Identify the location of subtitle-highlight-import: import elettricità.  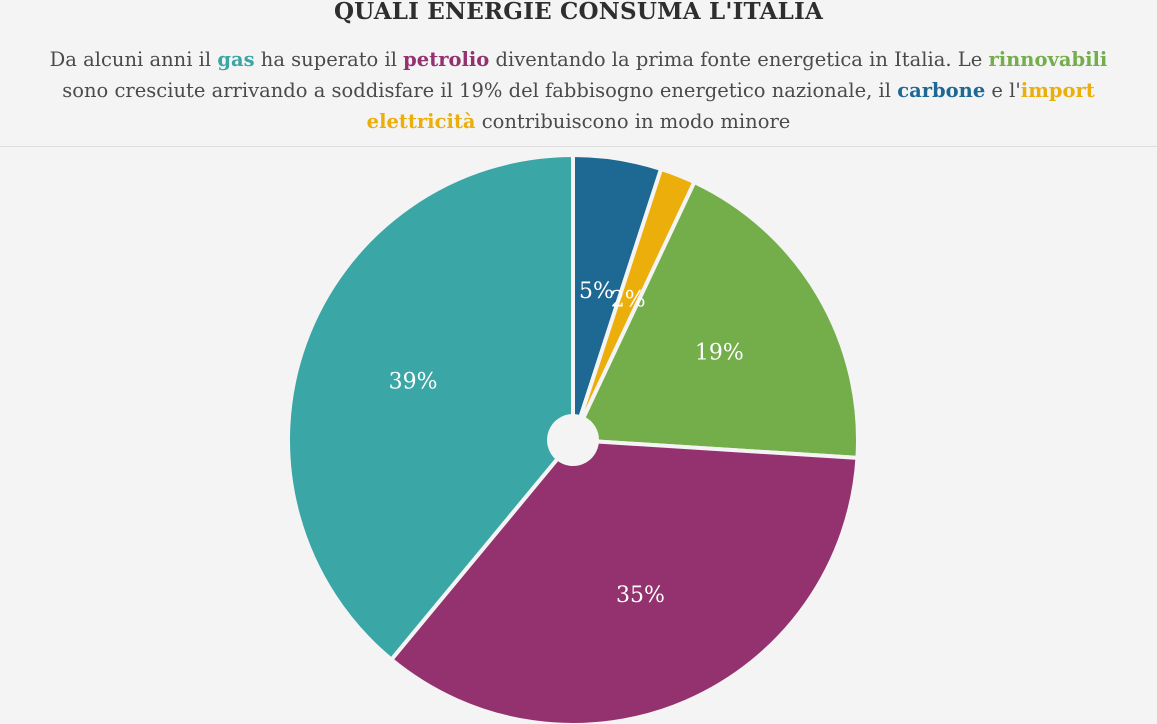
(730, 106).